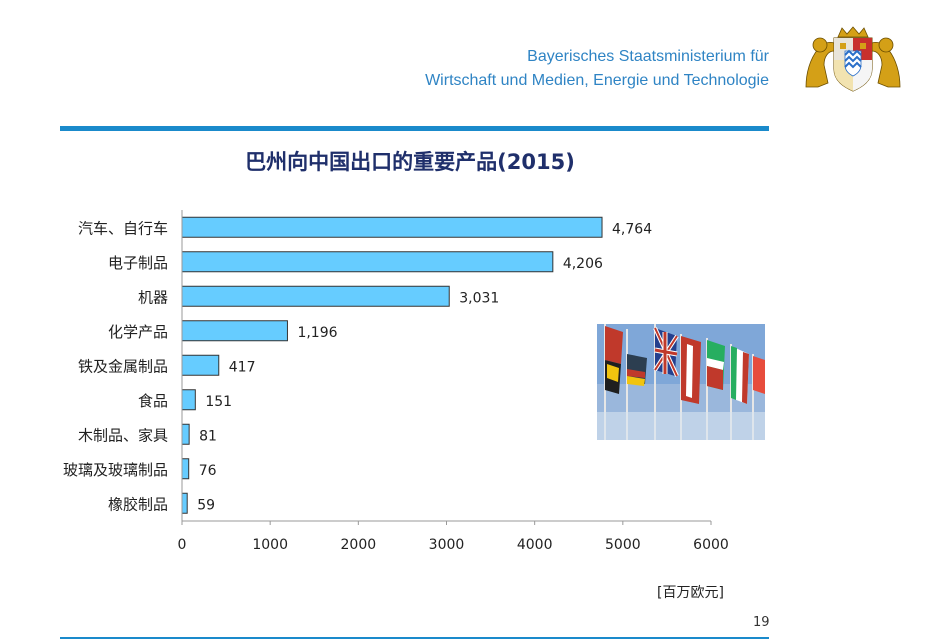 Image resolution: width=943 pixels, height=643 pixels. I want to click on category-label: 玻璃及玻璃制品, so click(115, 470).